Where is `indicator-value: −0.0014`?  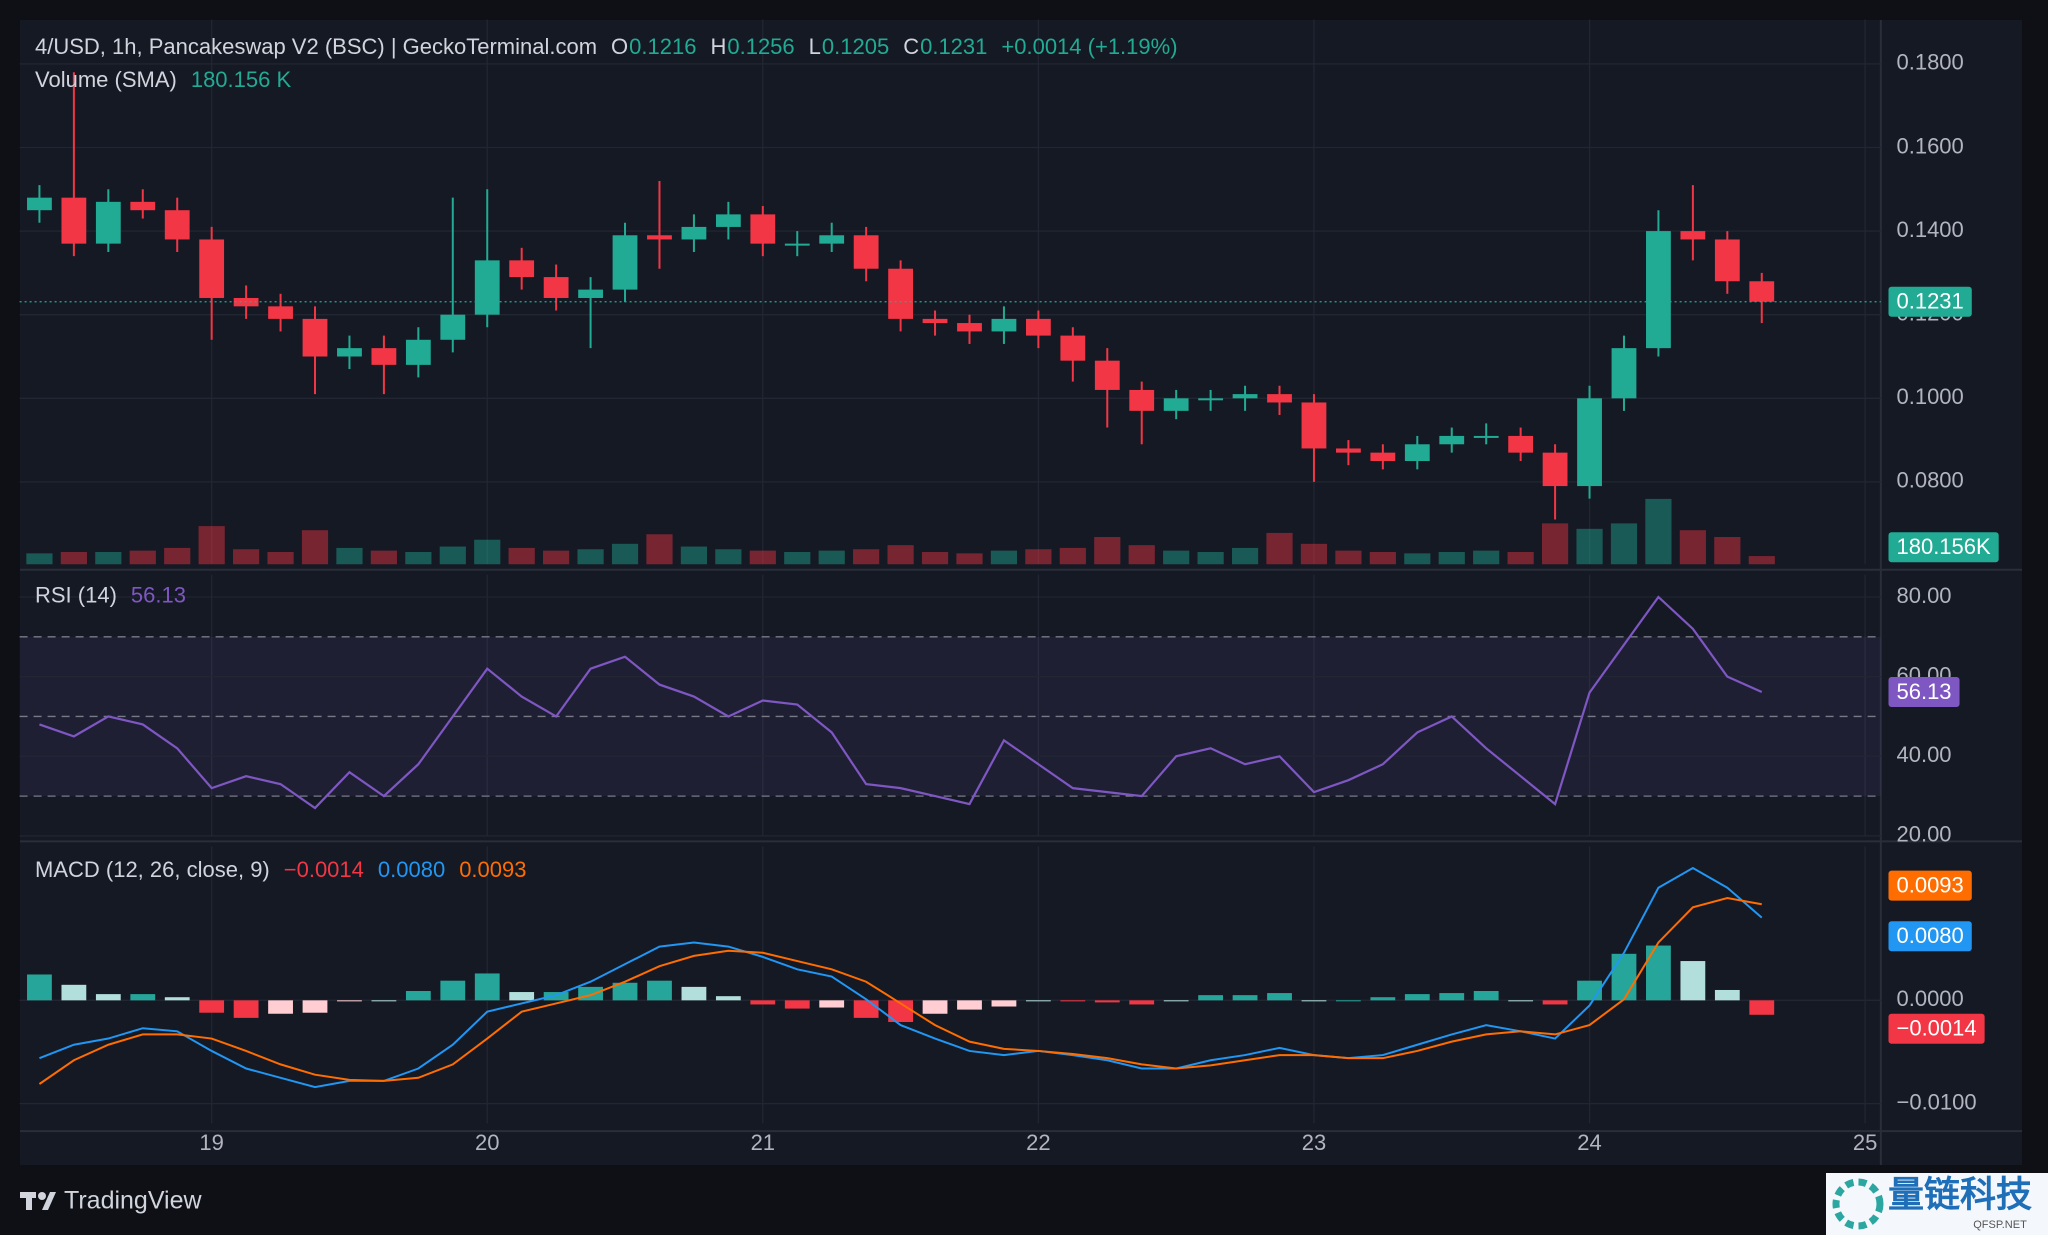 indicator-value: −0.0014 is located at coordinates (324, 869).